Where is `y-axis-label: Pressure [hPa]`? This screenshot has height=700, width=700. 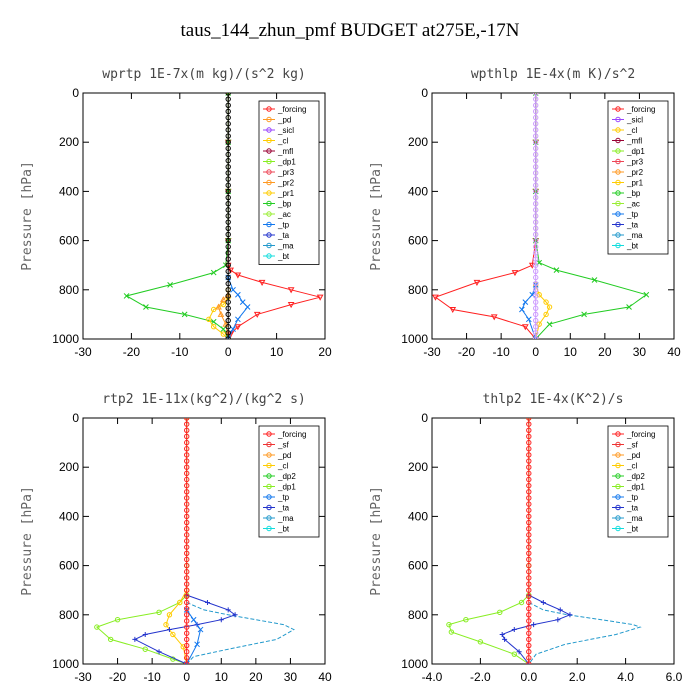
y-axis-label: Pressure [hPa] is located at coordinates (27, 541).